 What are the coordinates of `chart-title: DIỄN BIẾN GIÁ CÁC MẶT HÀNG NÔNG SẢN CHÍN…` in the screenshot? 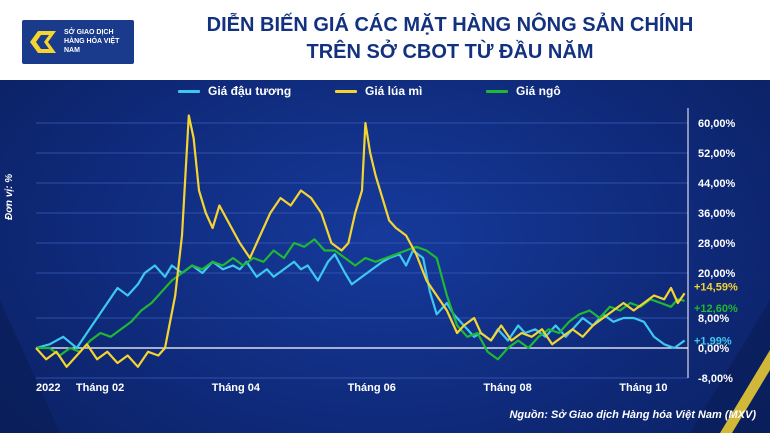 It's located at (450, 39).